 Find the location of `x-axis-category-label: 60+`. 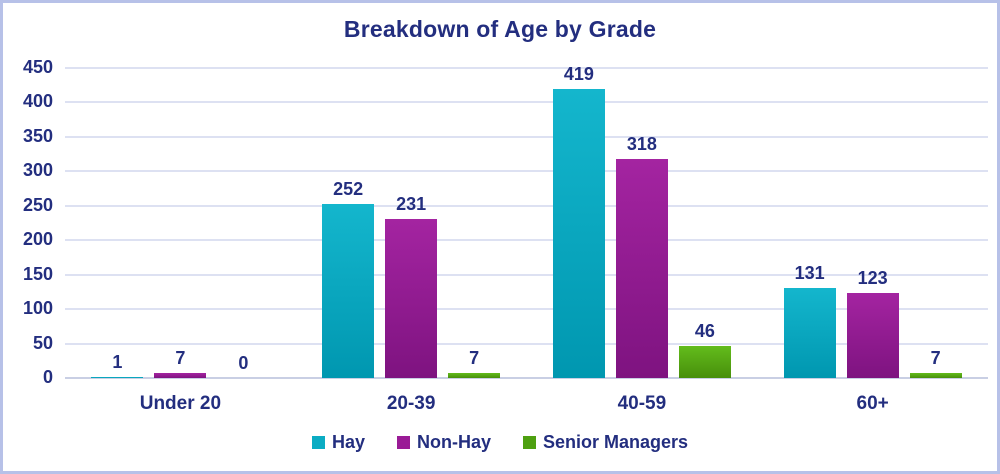

x-axis-category-label: 60+ is located at coordinates (872, 403).